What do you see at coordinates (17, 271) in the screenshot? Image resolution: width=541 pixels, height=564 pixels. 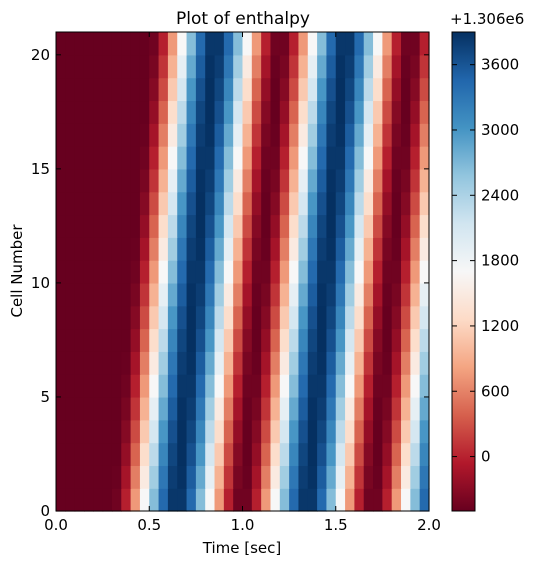 I see `y-axis-label: Cell Number` at bounding box center [17, 271].